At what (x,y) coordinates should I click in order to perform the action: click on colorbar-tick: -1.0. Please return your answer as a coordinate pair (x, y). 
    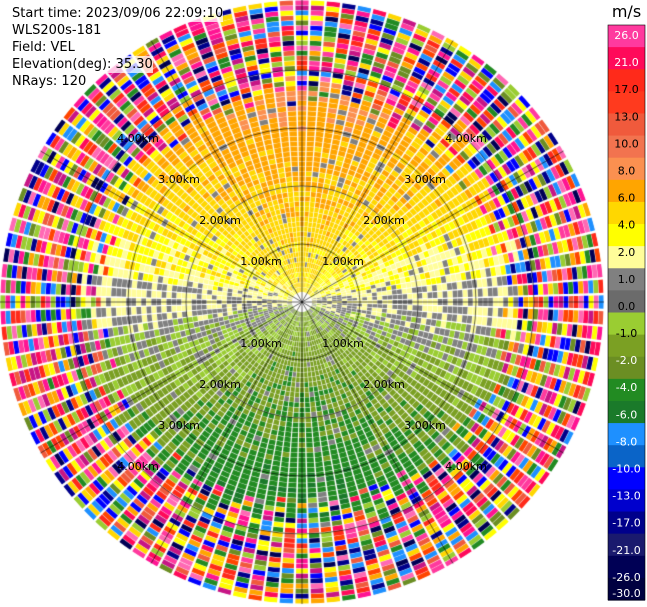
    Looking at the image, I should click on (626, 333).